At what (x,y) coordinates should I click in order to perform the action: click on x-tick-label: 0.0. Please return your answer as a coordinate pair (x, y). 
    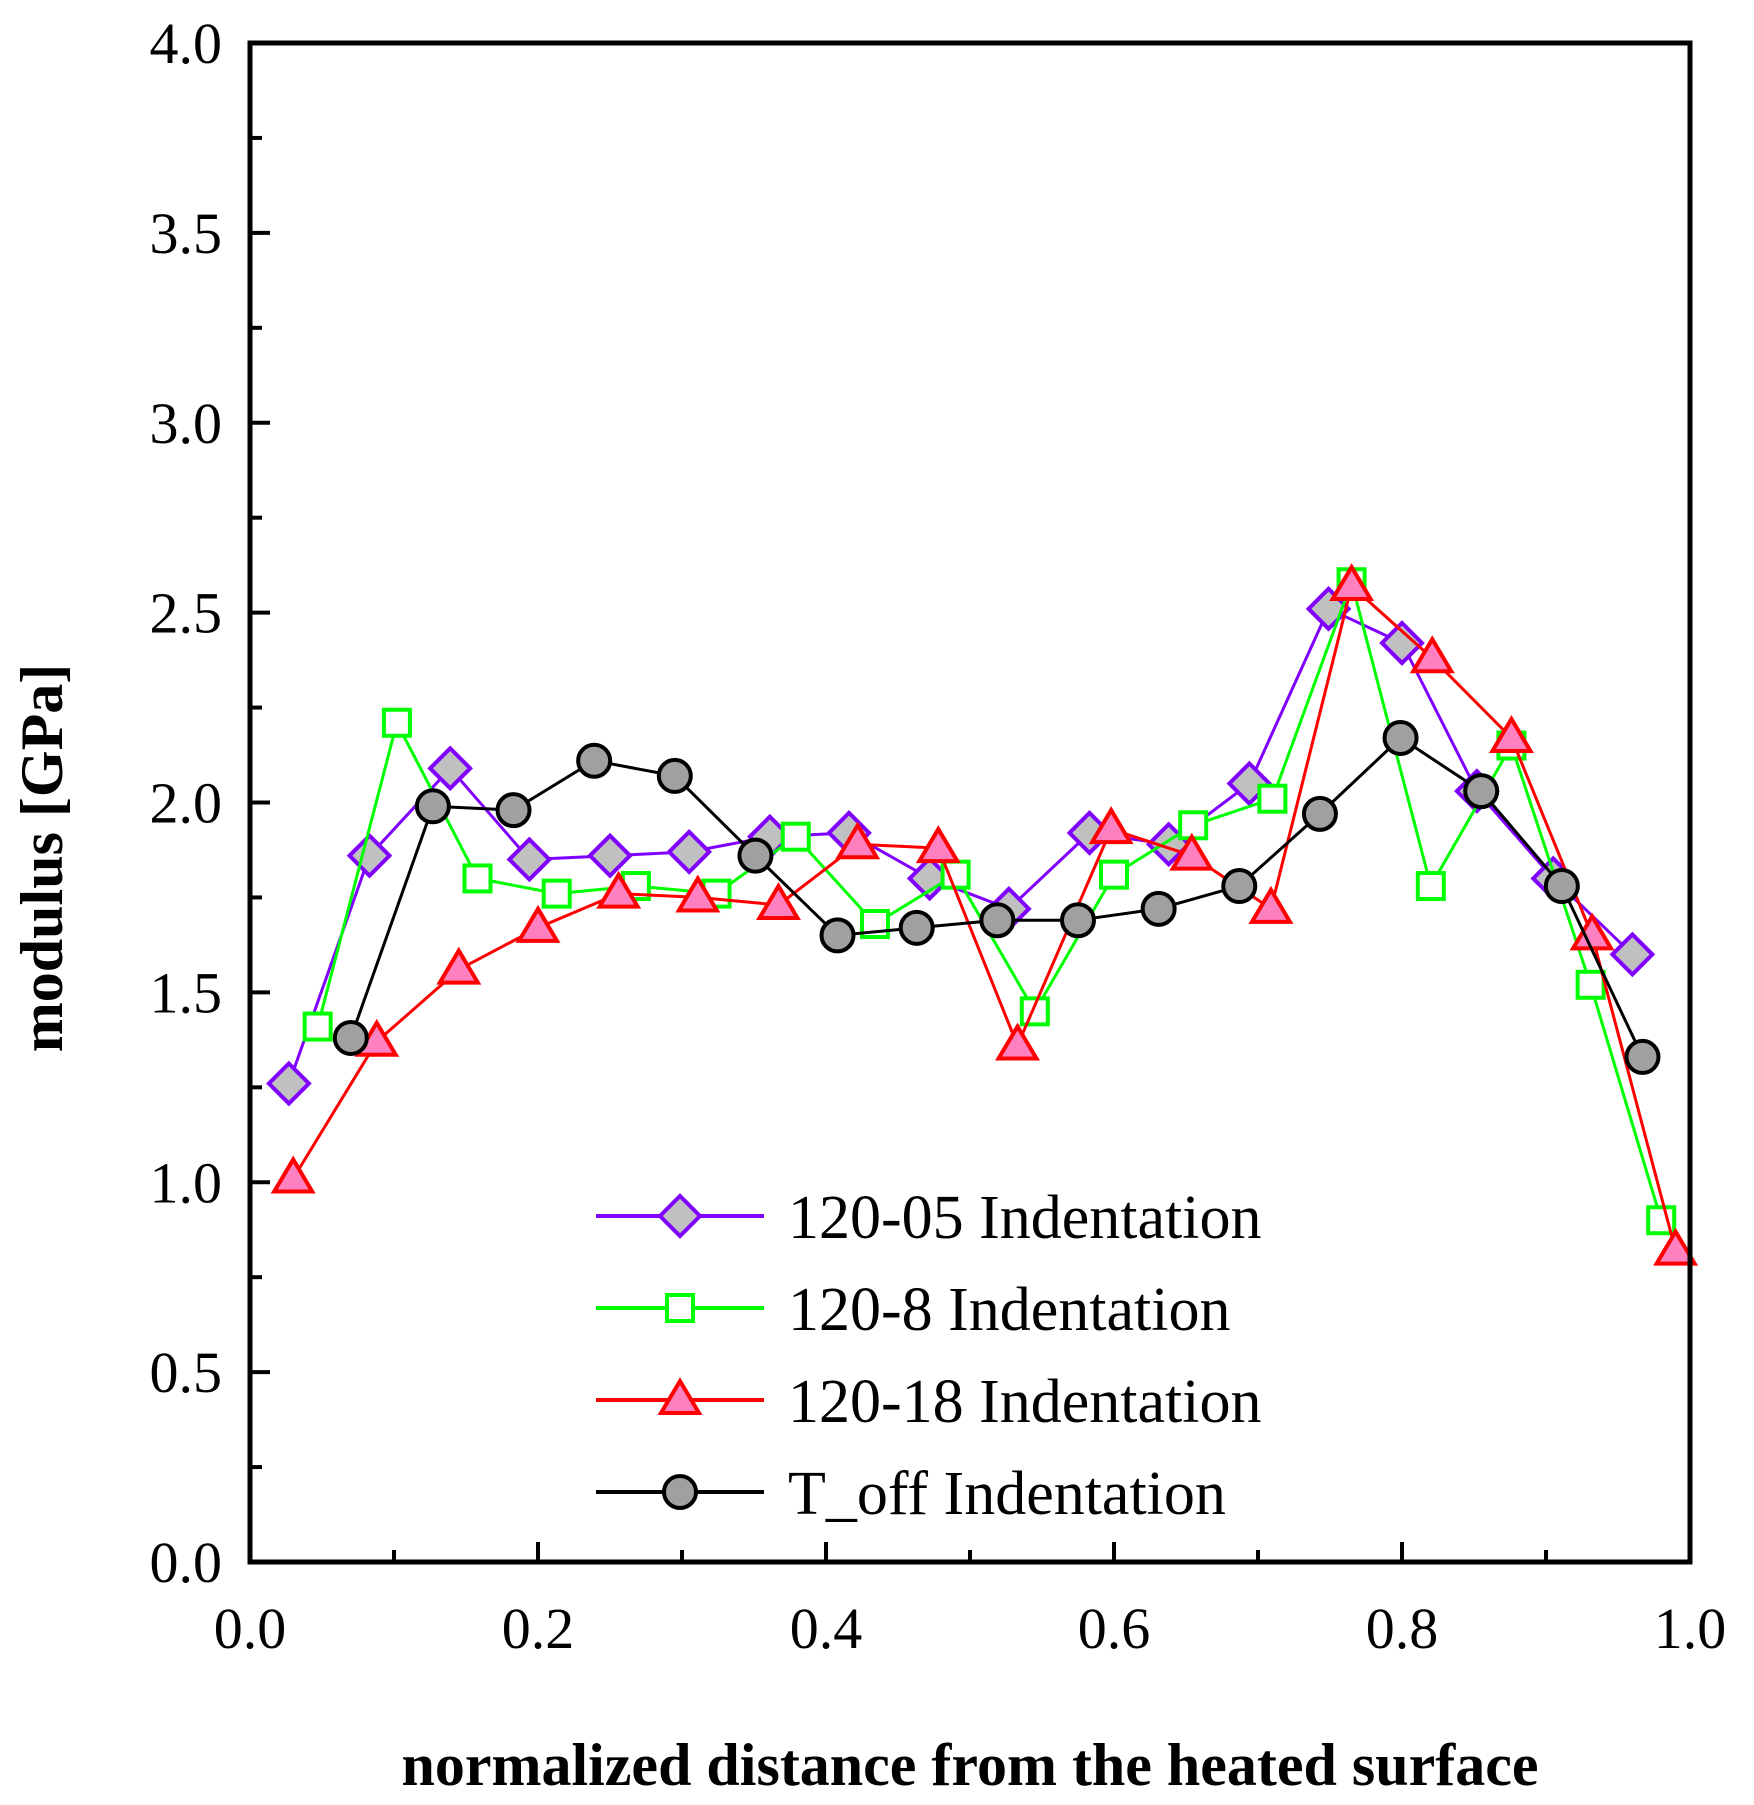
    Looking at the image, I should click on (250, 1628).